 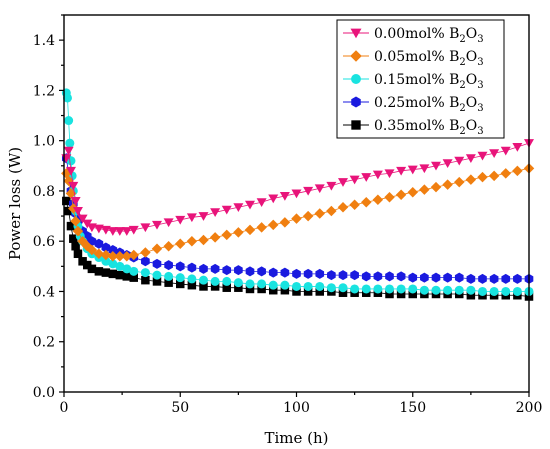 I want to click on legend-label-main: 0.05mol% B, so click(x=416, y=57).